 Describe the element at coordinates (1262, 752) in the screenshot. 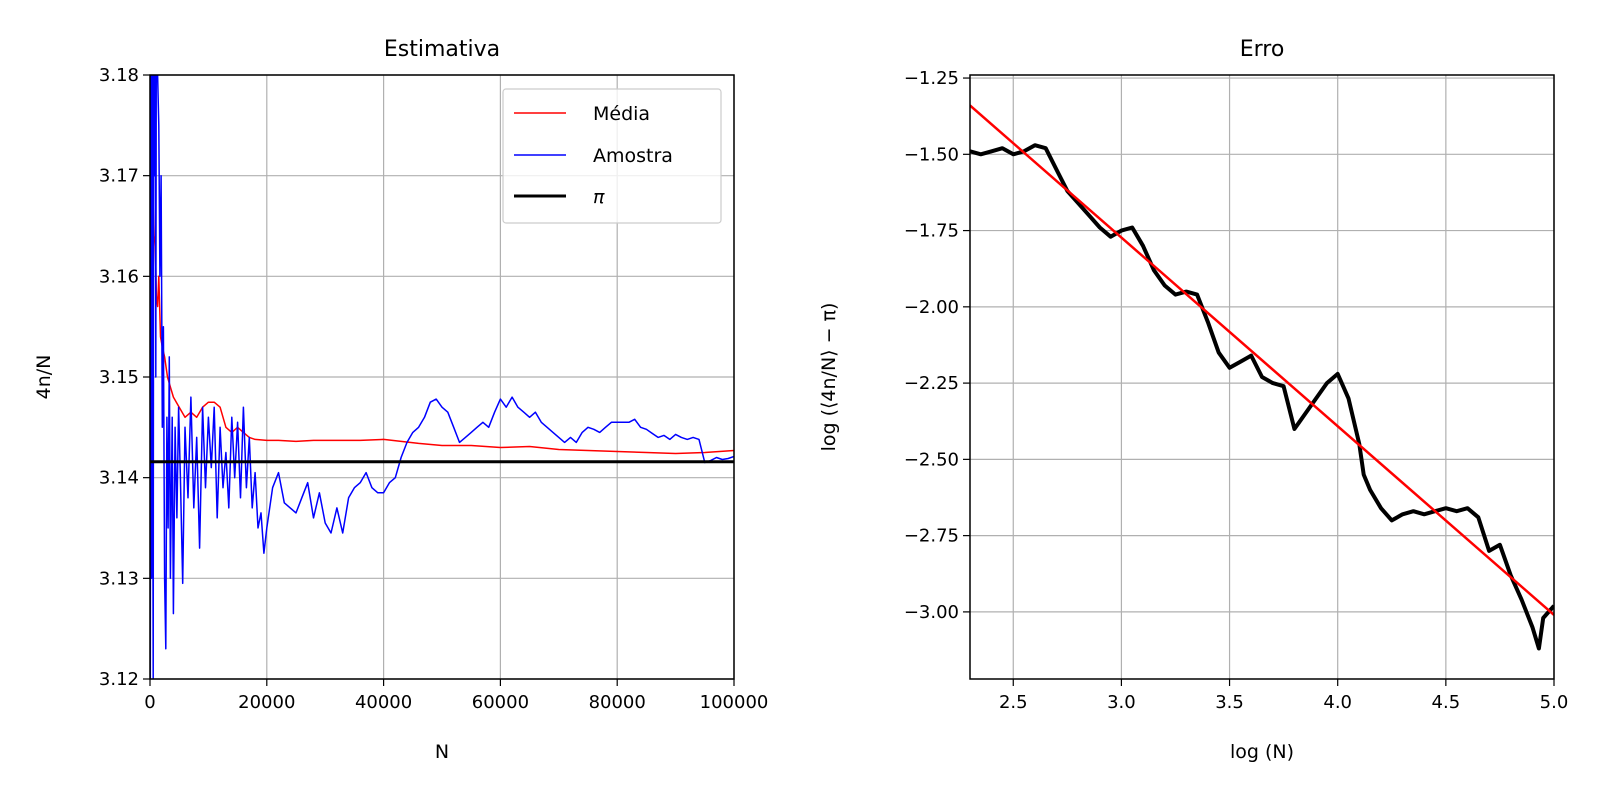

I see `x-axis-label: log (N)` at that location.